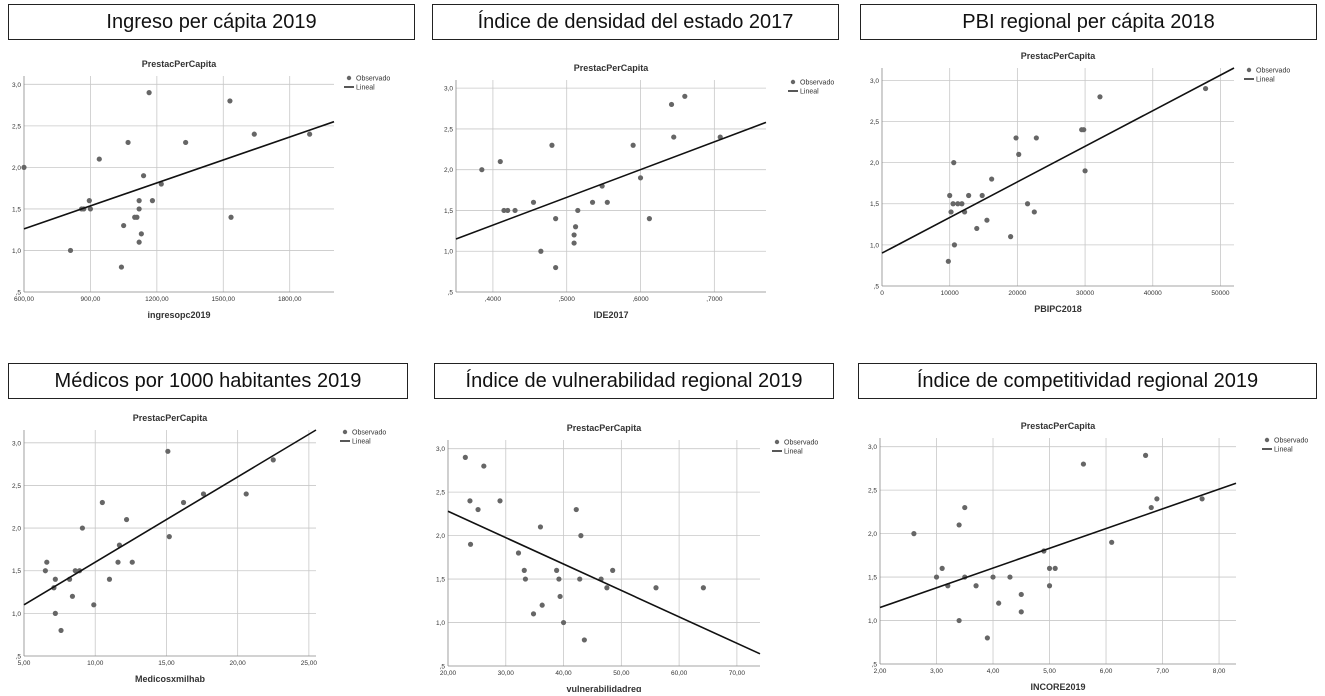 The width and height of the screenshot is (1325, 696). I want to click on x-tick-label: 25,00, so click(309, 663).